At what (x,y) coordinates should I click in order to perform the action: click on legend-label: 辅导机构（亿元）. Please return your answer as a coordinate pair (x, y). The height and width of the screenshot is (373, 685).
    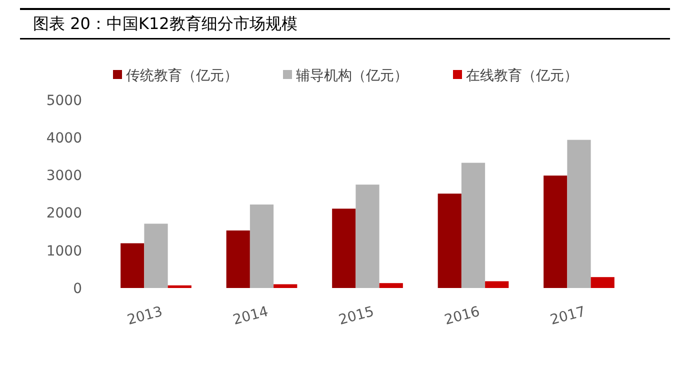
    Looking at the image, I should click on (352, 76).